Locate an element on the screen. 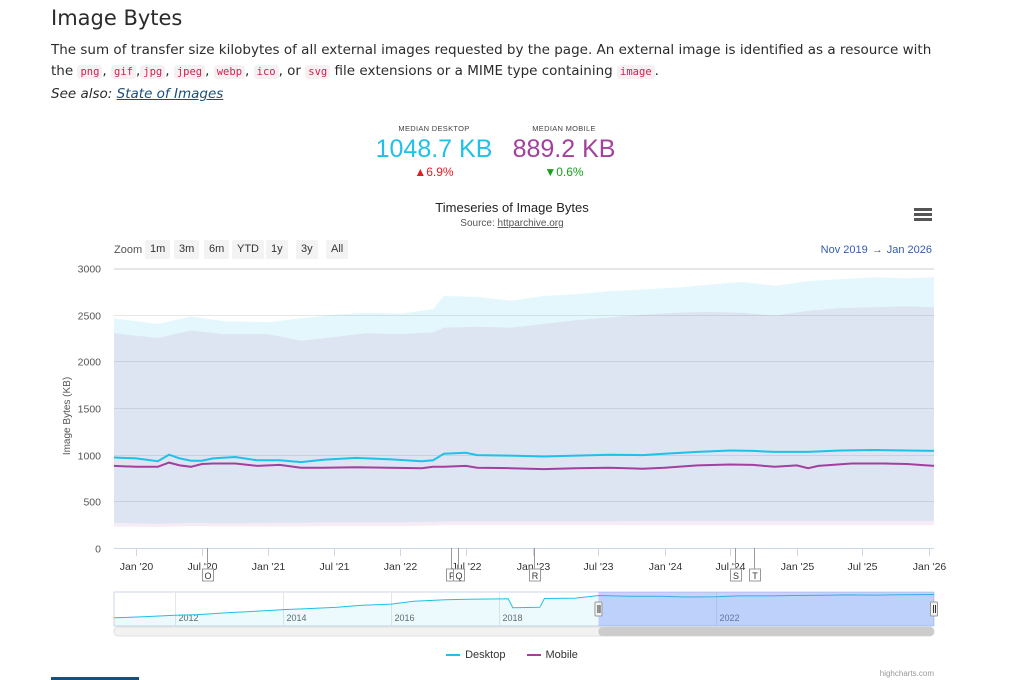 This screenshot has width=1024, height=680. chart-subtitle-prefix: Source: is located at coordinates (479, 223).